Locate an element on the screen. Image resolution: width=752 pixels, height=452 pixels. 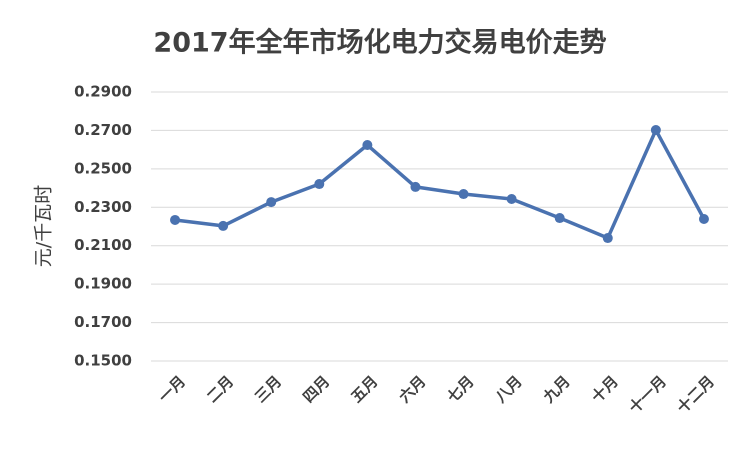
y-tick-label: 0.1500 is located at coordinates (103, 361).